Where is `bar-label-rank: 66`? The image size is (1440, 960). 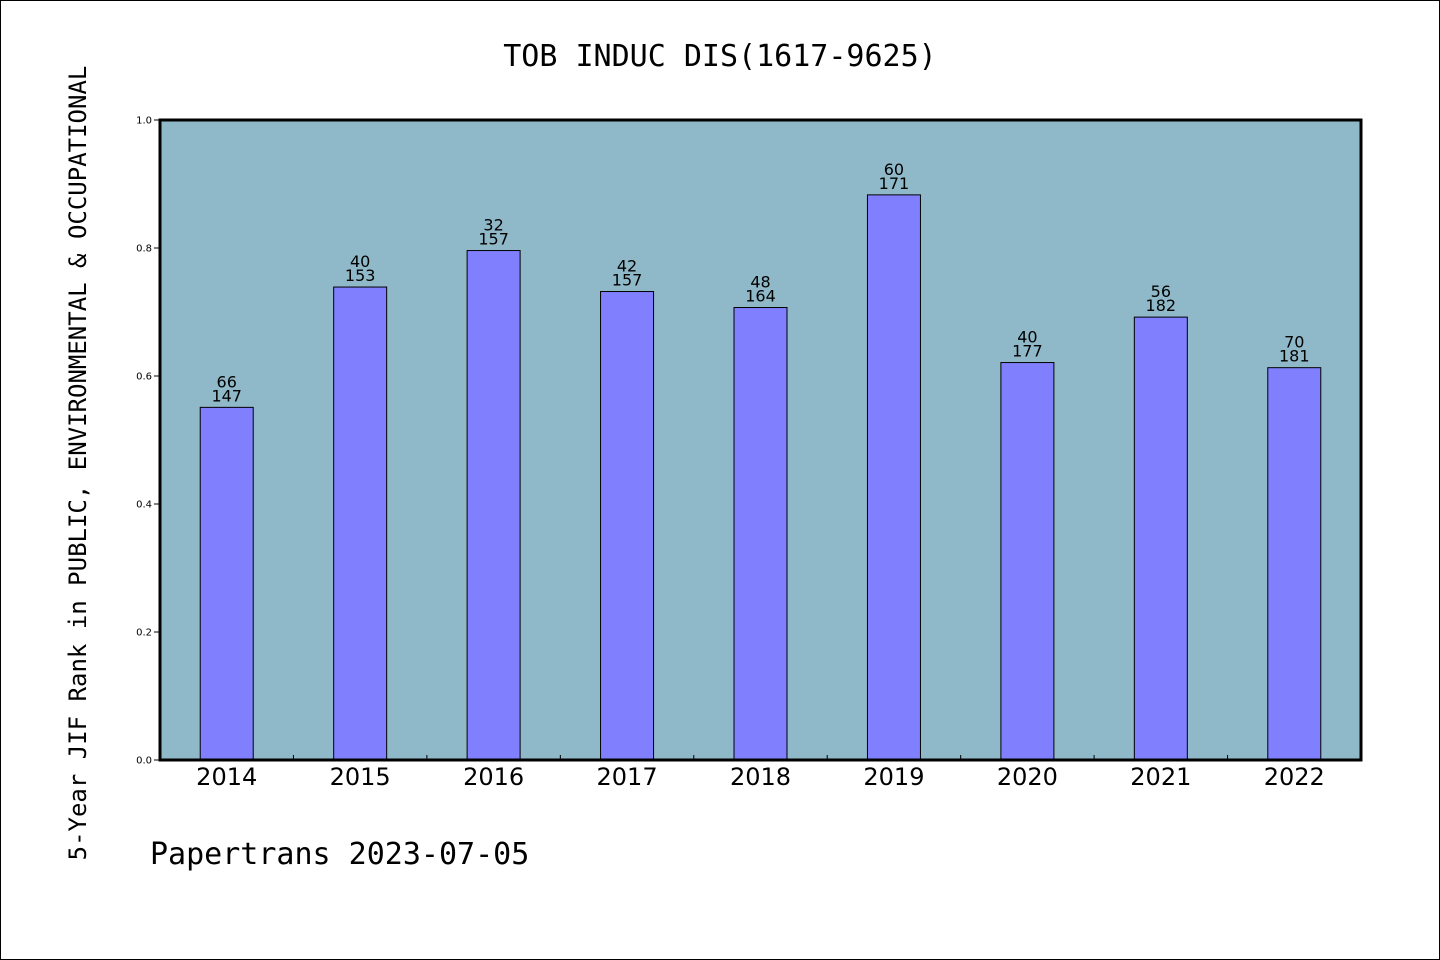
bar-label-rank: 66 is located at coordinates (227, 381).